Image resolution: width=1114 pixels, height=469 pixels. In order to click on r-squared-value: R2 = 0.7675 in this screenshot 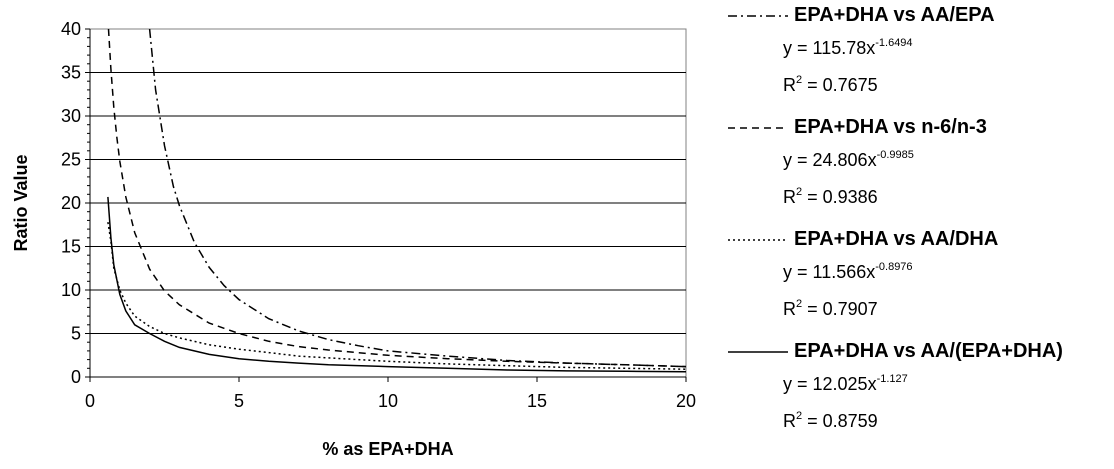, I will do `click(830, 84)`.